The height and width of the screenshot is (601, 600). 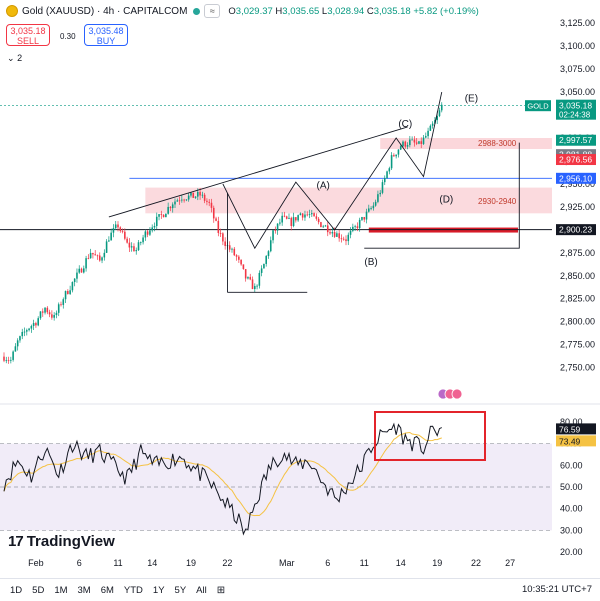 What do you see at coordinates (201, 590) in the screenshot?
I see `timeframe-all: All` at bounding box center [201, 590].